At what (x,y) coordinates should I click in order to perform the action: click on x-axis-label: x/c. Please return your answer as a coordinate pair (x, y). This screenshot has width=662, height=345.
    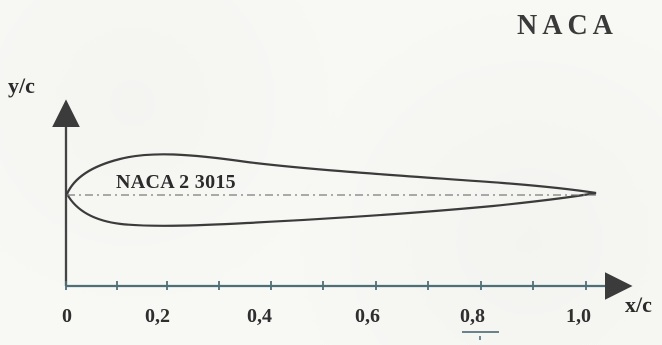
    Looking at the image, I should click on (638, 304).